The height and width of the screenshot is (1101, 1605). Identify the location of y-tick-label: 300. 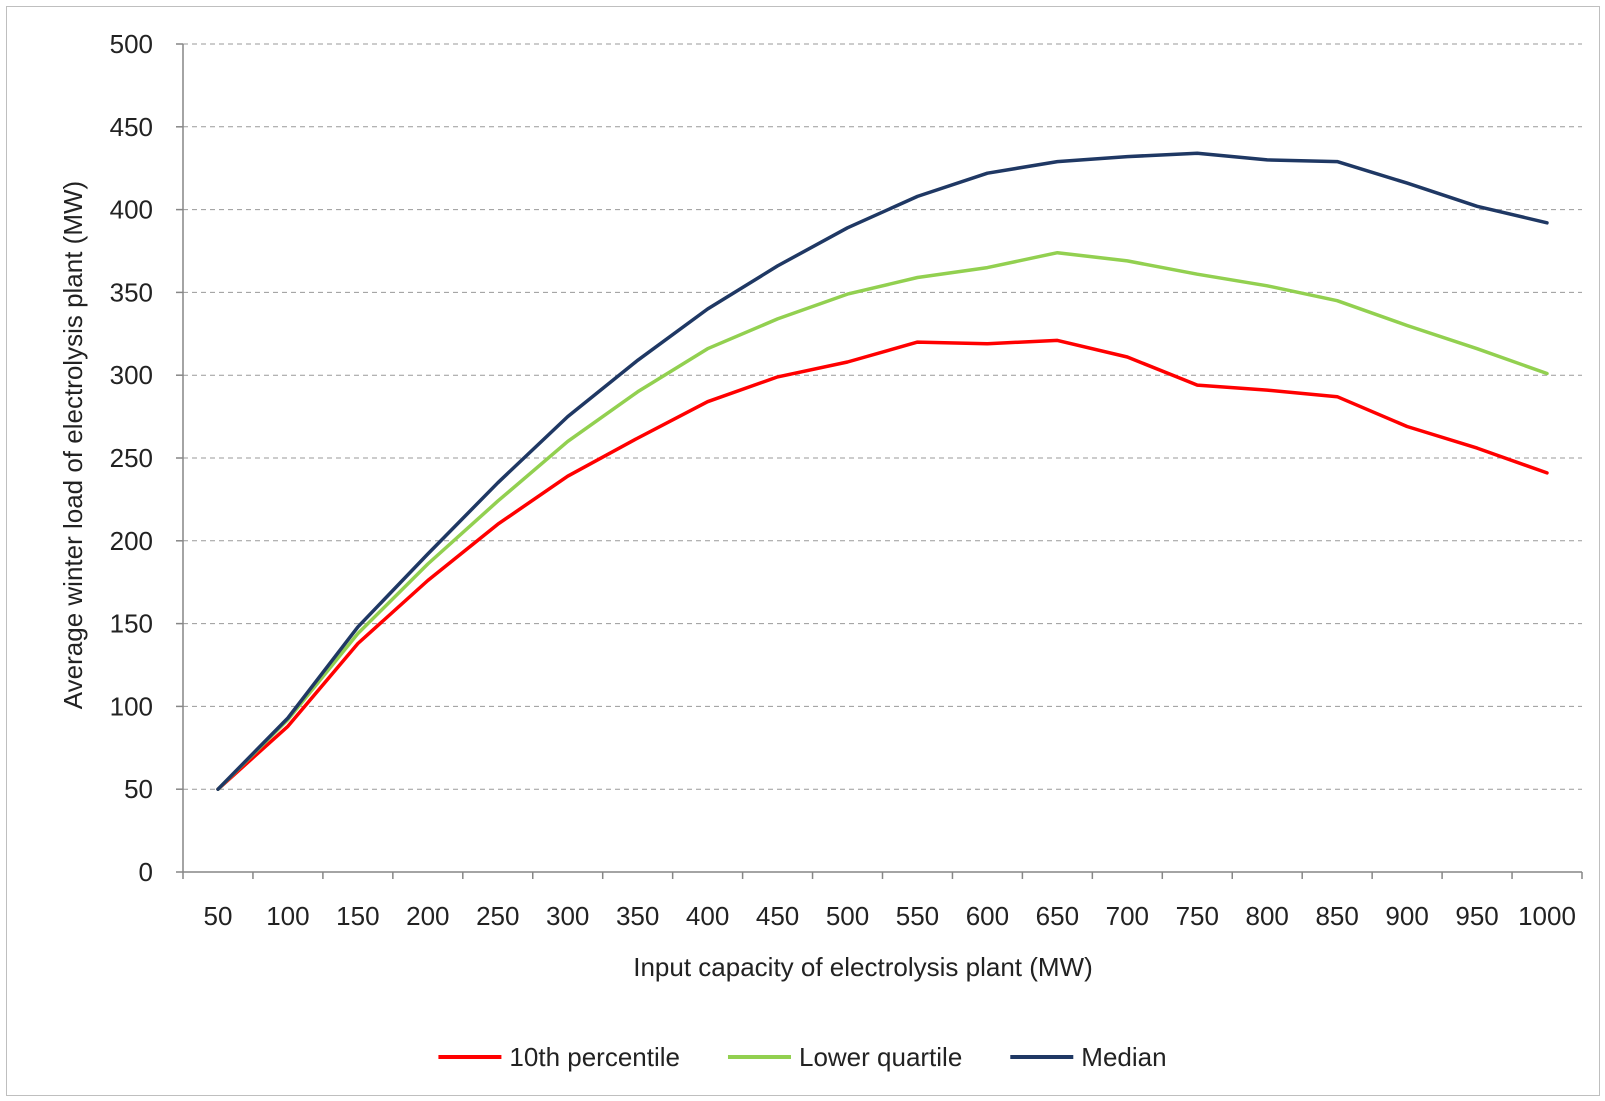
(131, 375).